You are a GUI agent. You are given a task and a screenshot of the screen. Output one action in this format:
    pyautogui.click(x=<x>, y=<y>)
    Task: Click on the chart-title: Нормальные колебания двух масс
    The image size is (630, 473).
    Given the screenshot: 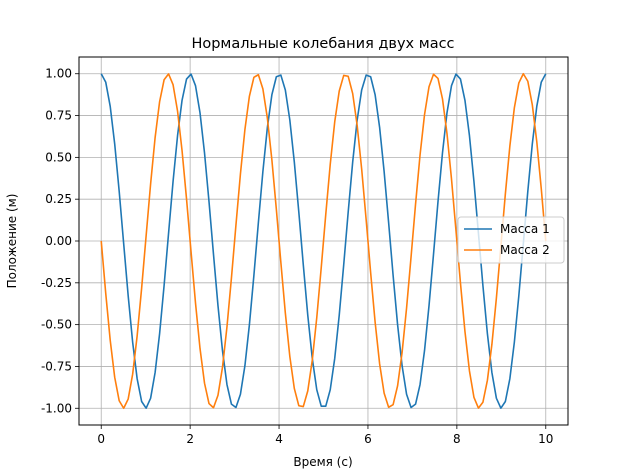 What is the action you would take?
    pyautogui.click(x=322, y=44)
    